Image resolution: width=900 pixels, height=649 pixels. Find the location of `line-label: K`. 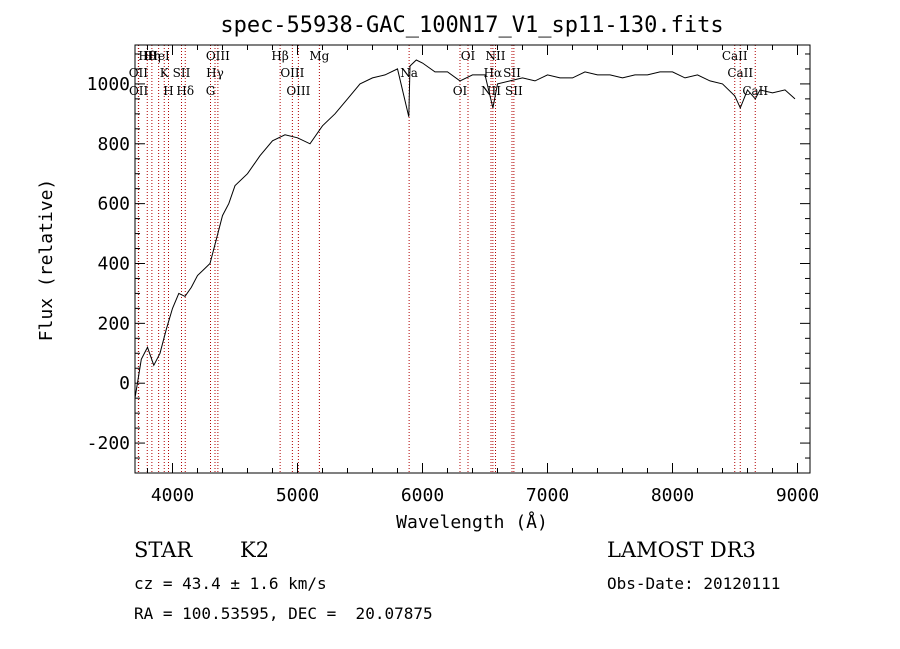

line-label: K is located at coordinates (165, 73).